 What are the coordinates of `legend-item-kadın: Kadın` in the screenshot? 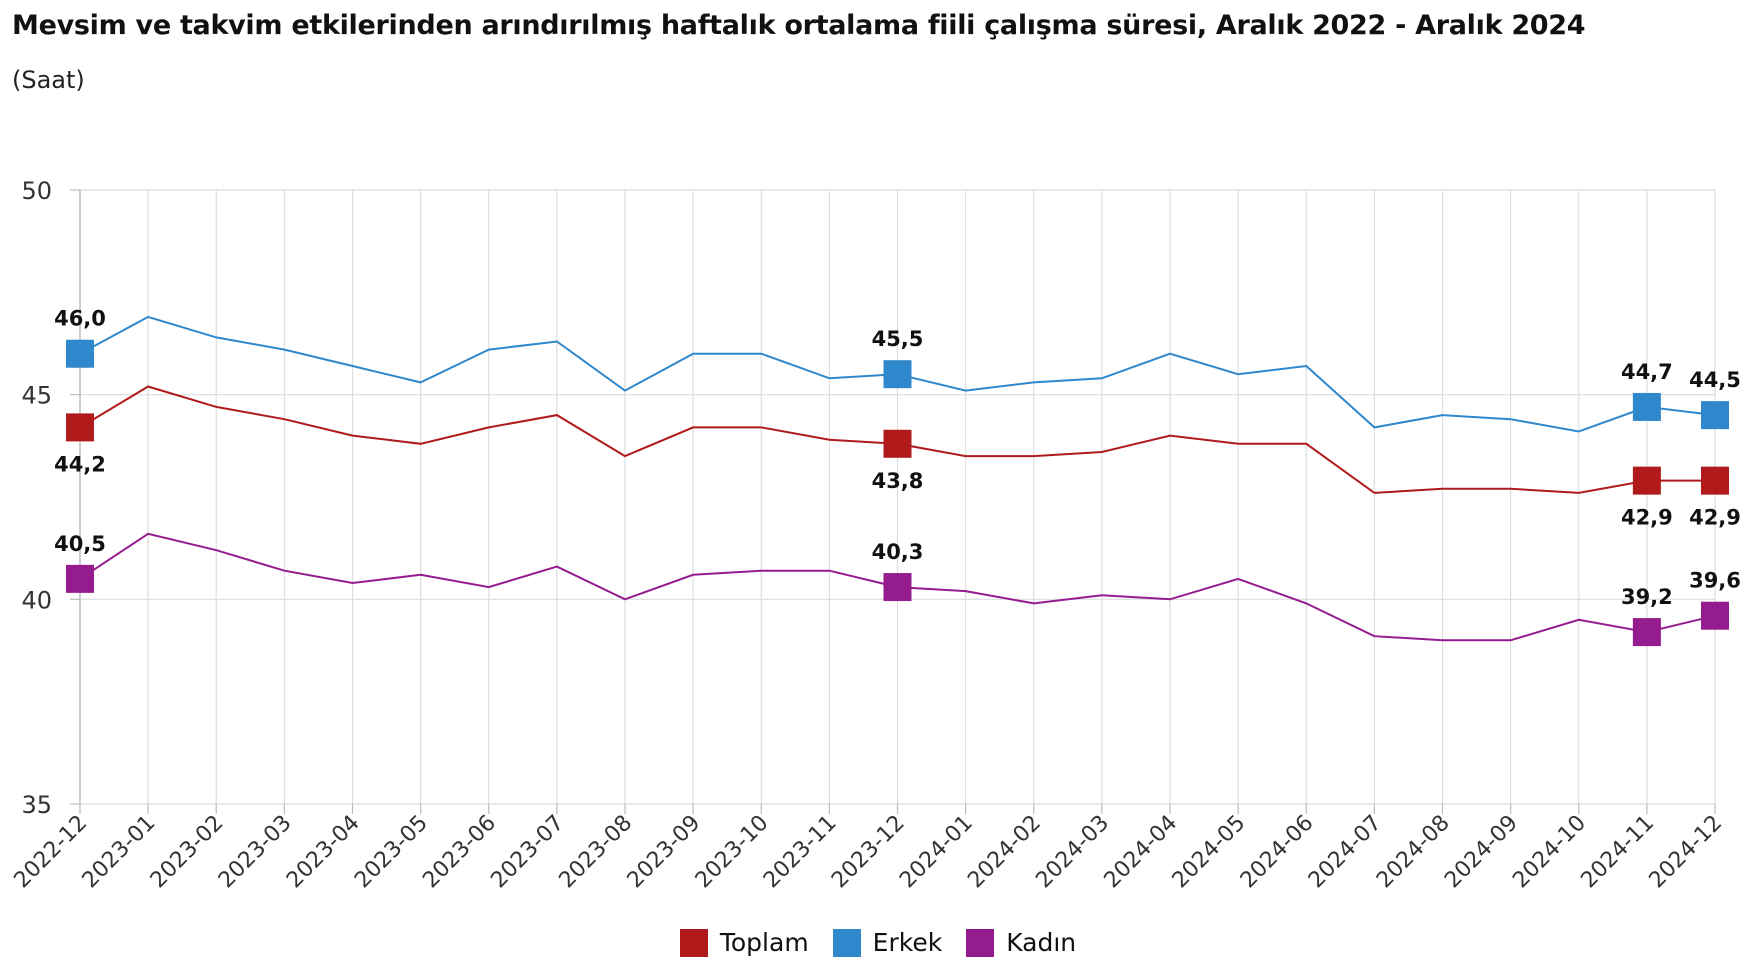 It's located at (1021, 942).